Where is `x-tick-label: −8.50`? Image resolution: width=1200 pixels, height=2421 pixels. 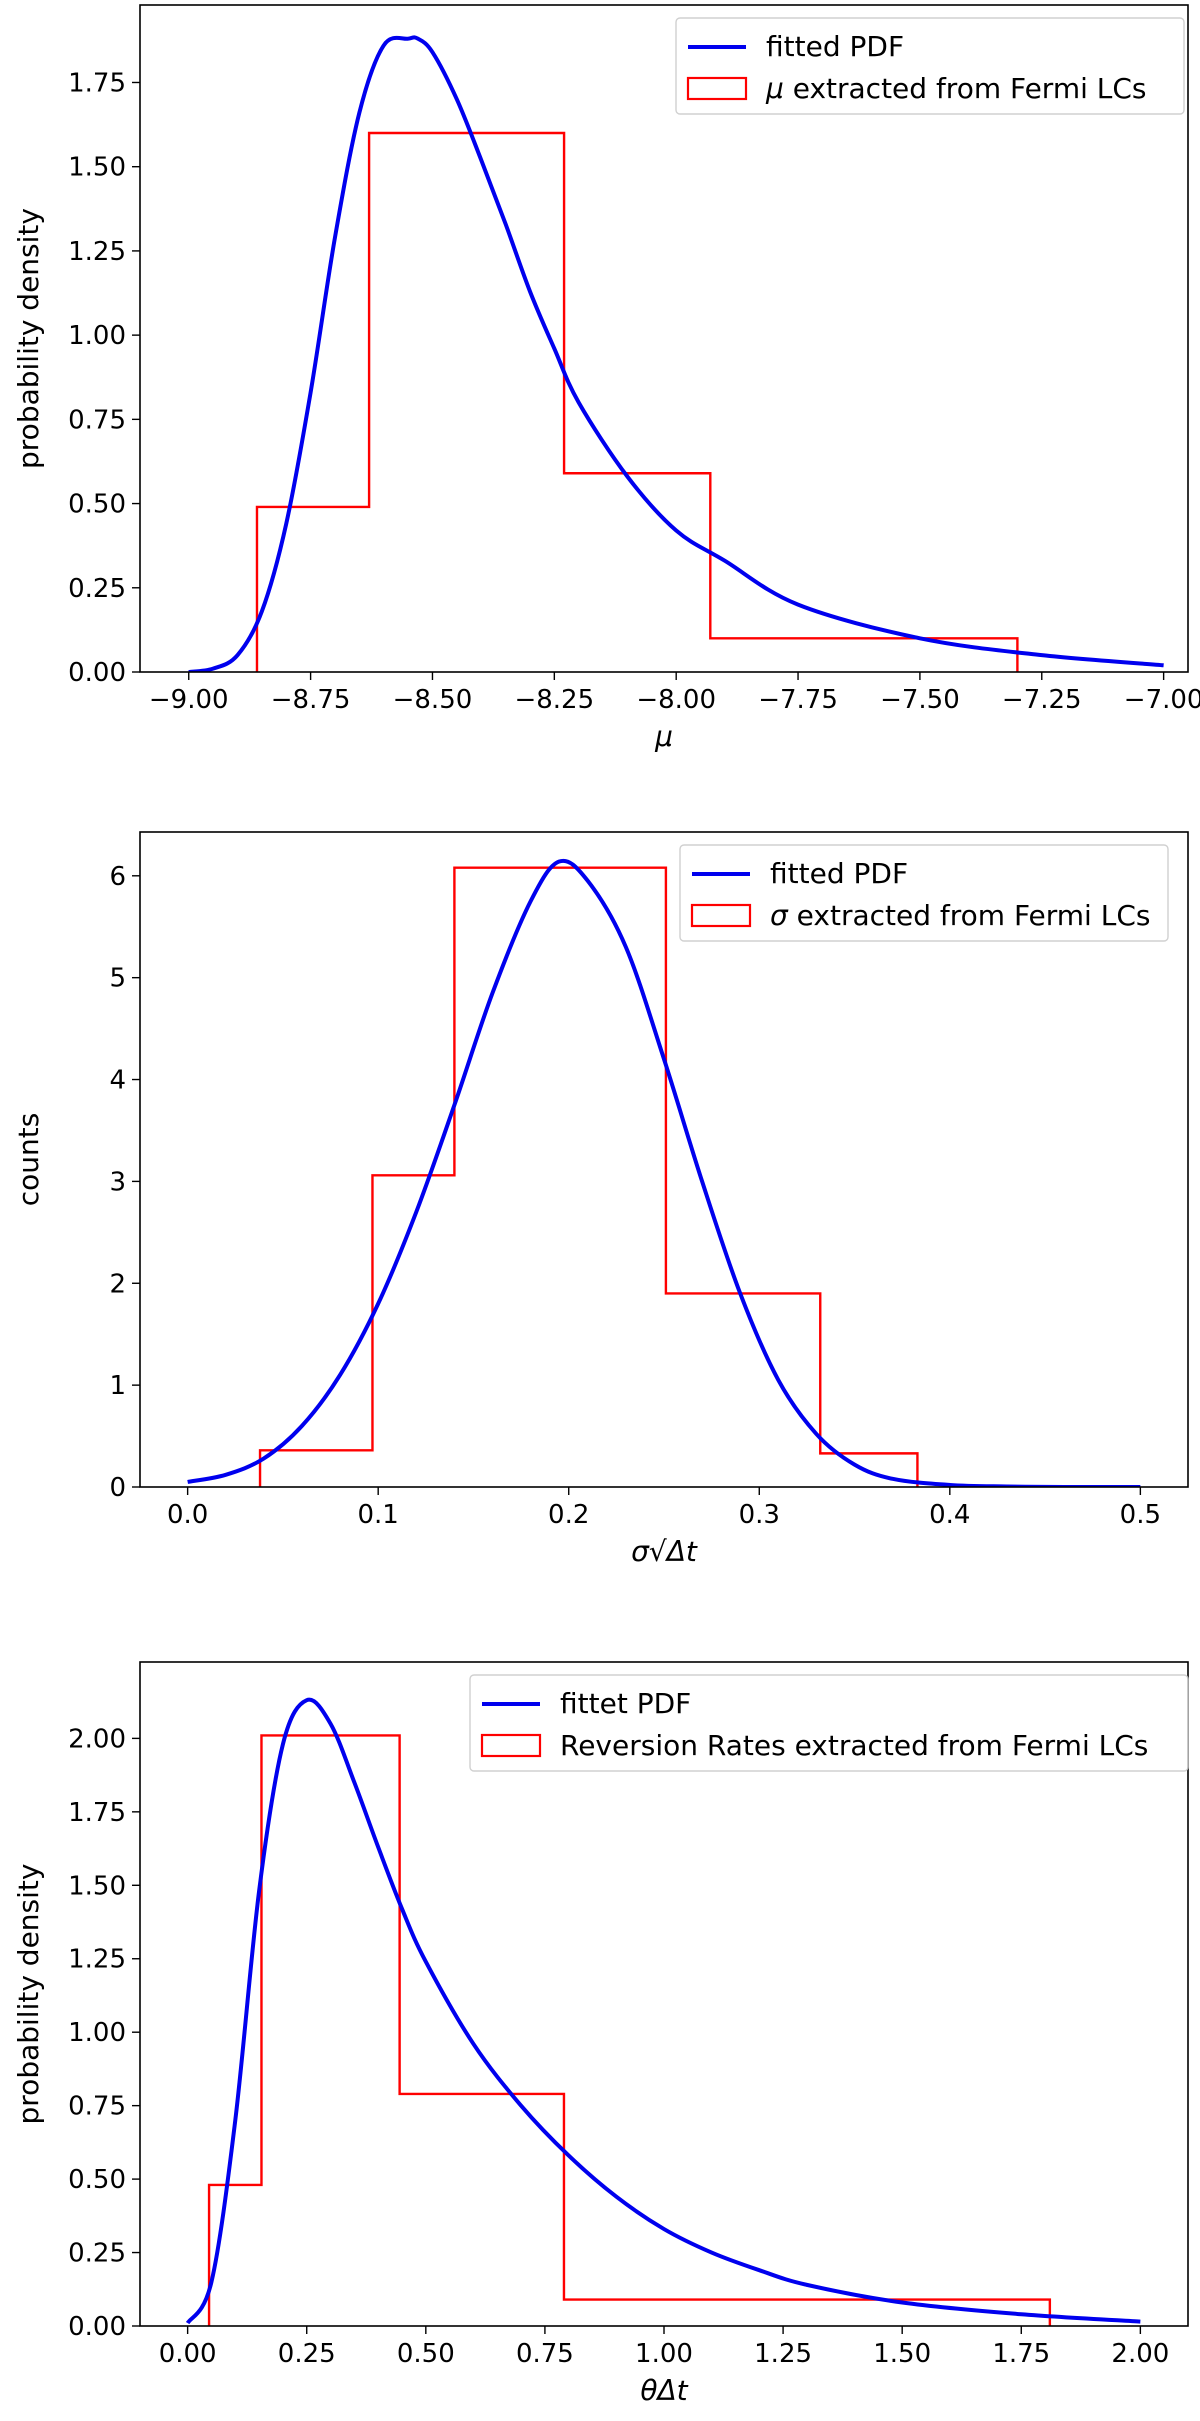
x-tick-label: −8.50 is located at coordinates (433, 700).